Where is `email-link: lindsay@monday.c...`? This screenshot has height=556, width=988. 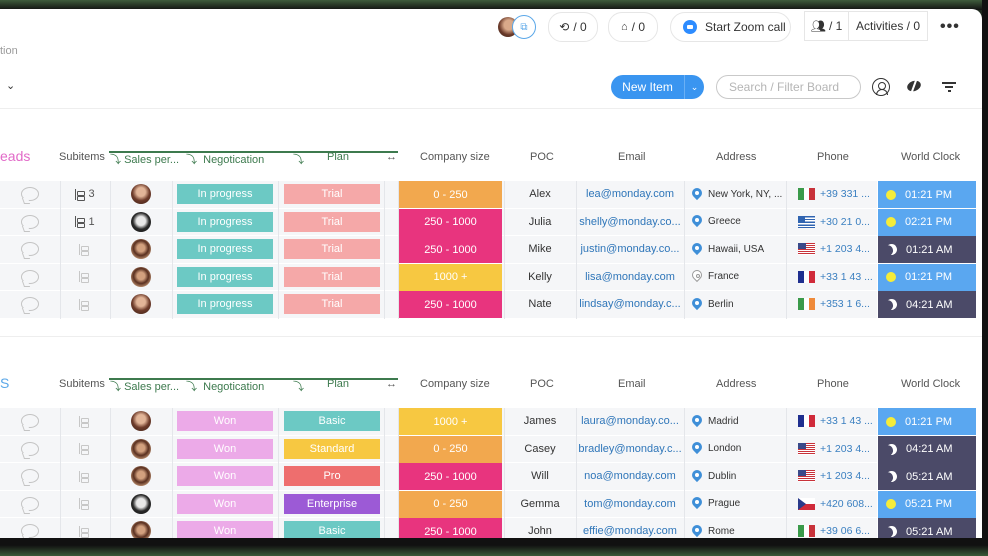
email-link: lindsay@monday.c... is located at coordinates (630, 304).